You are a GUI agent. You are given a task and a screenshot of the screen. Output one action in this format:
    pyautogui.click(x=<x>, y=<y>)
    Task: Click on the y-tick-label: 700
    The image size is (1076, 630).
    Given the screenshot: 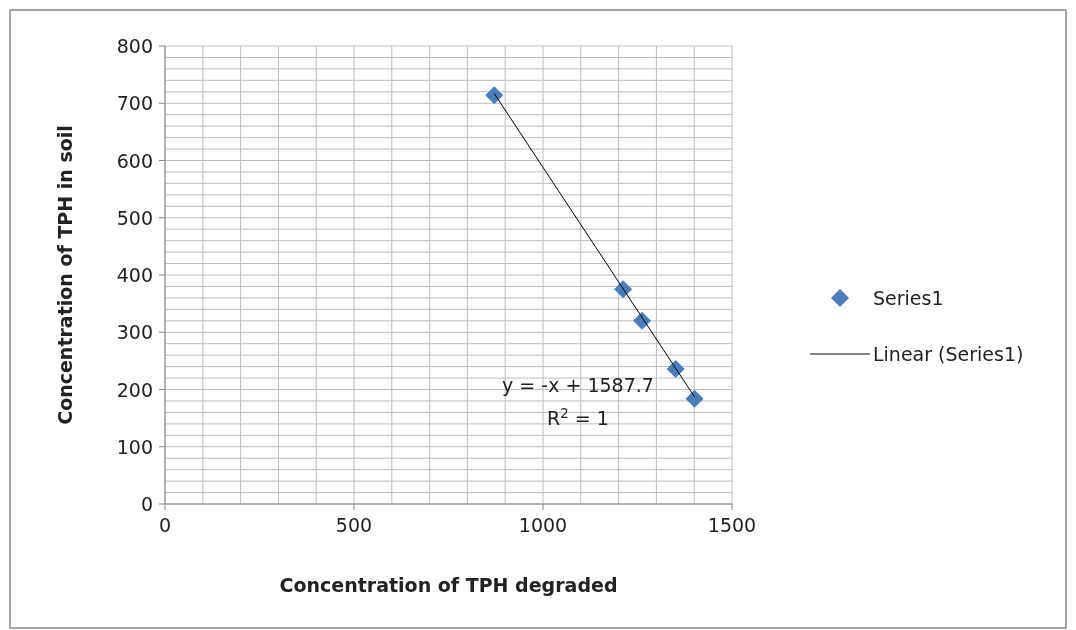 What is the action you would take?
    pyautogui.click(x=134, y=103)
    